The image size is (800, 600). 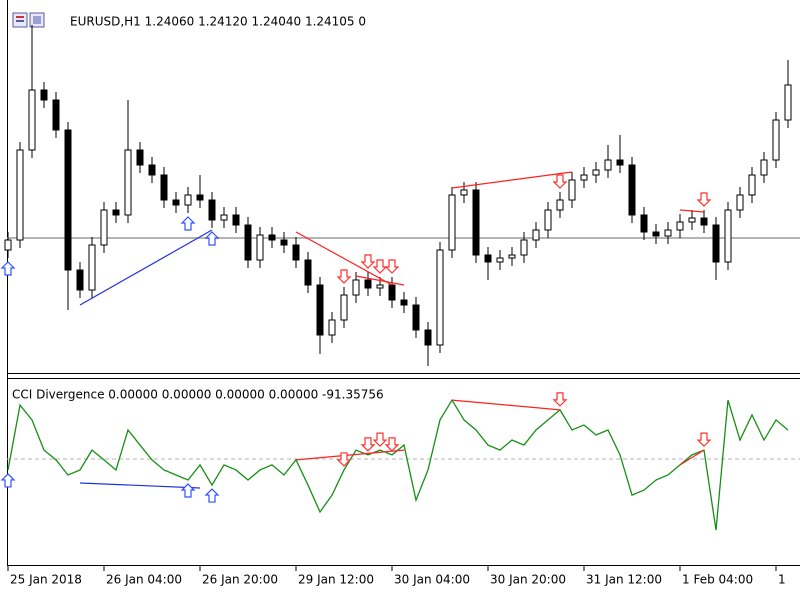 I want to click on x-tick-label: 30 Jan 20:00, so click(x=528, y=580).